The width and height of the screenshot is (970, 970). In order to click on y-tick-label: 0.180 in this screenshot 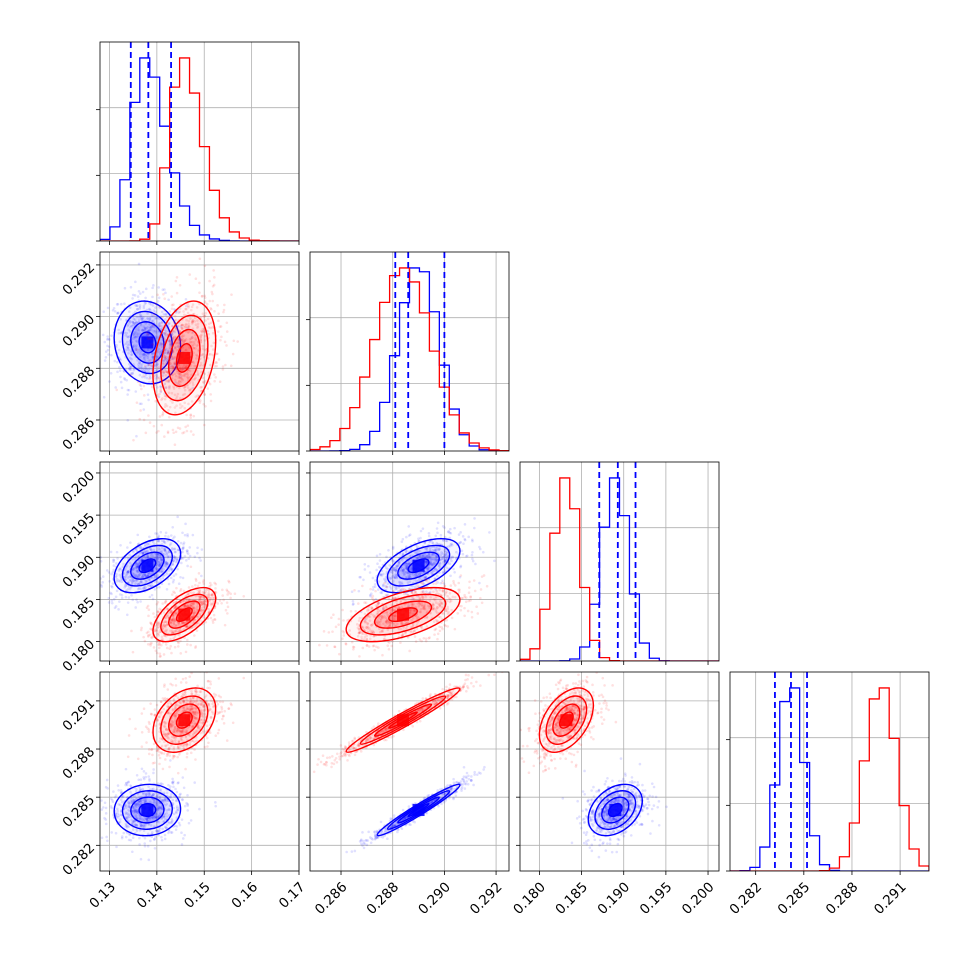, I will do `click(79, 655)`.